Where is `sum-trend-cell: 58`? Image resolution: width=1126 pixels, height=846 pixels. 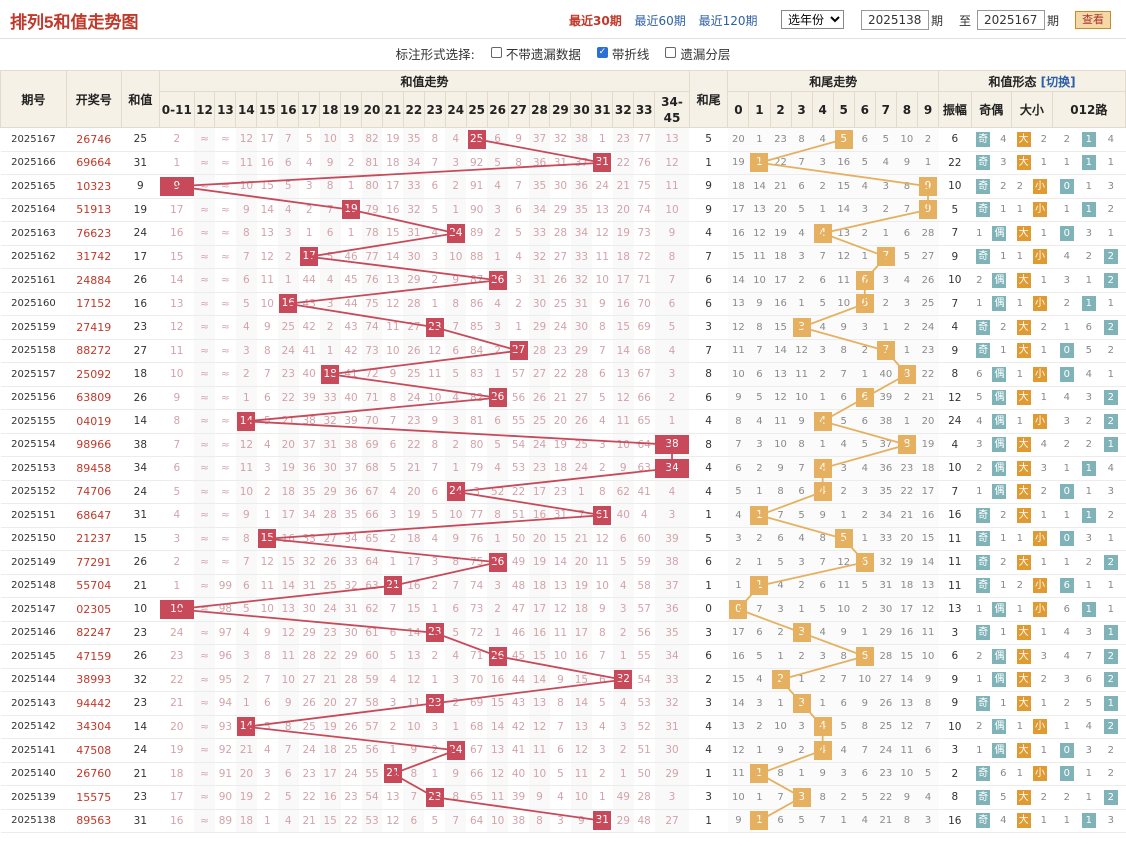 sum-trend-cell: 58 is located at coordinates (372, 703).